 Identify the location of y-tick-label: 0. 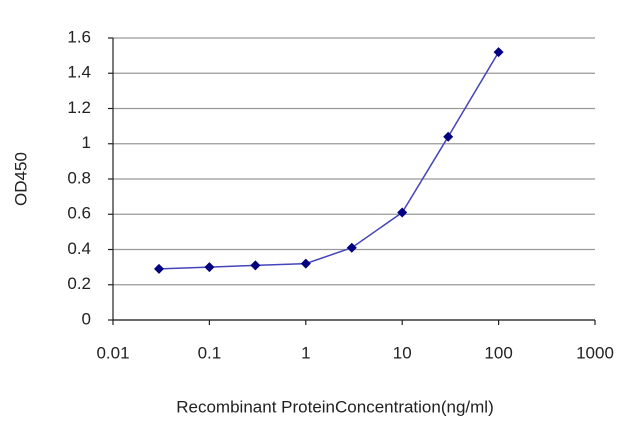
(86, 318).